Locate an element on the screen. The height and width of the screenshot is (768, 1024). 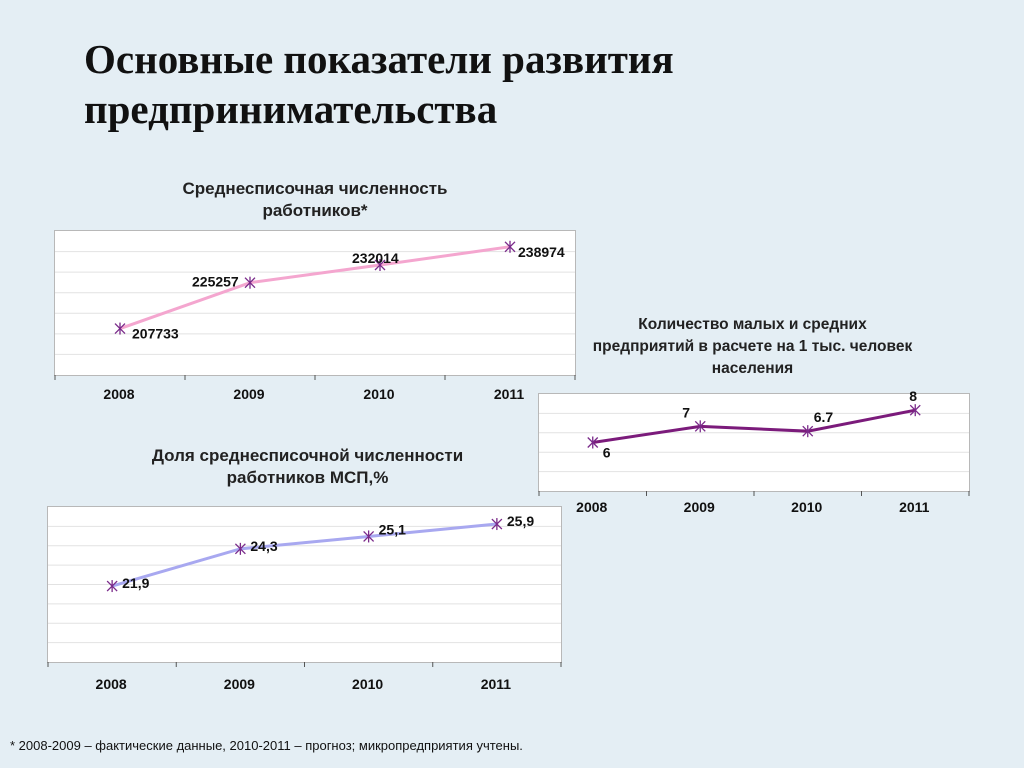
plot-area-employees: 207733 225257 232014 238974 is located at coordinates (315, 305).